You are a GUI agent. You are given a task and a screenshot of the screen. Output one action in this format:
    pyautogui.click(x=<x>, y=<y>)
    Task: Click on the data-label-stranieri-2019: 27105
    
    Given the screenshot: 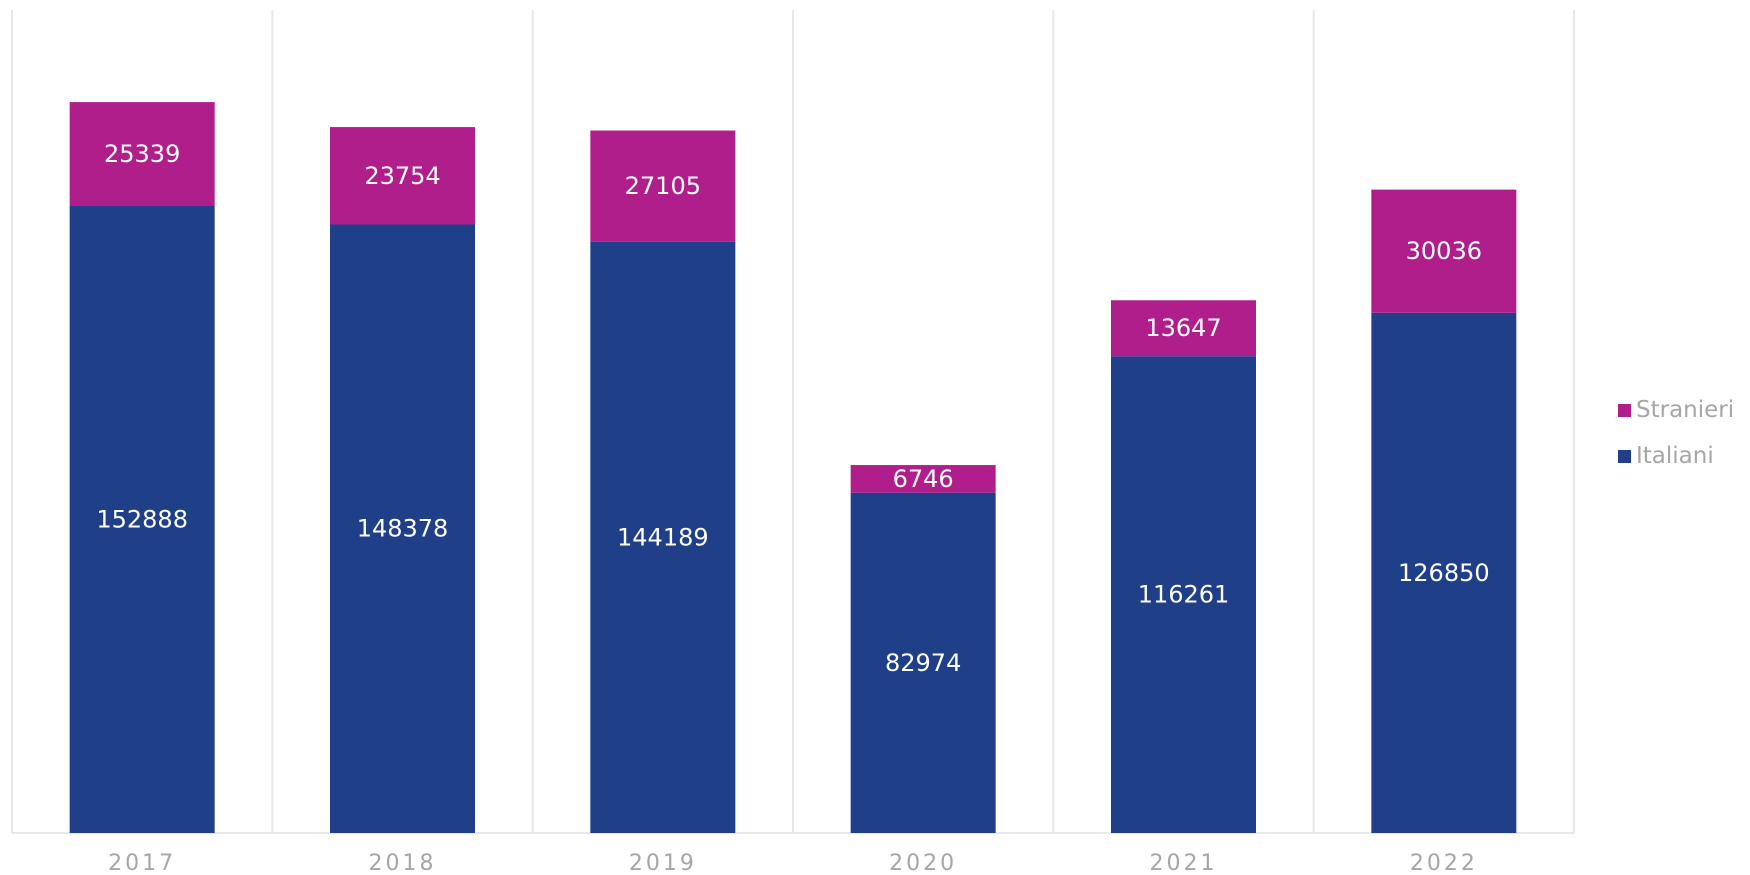 What is the action you would take?
    pyautogui.click(x=663, y=186)
    